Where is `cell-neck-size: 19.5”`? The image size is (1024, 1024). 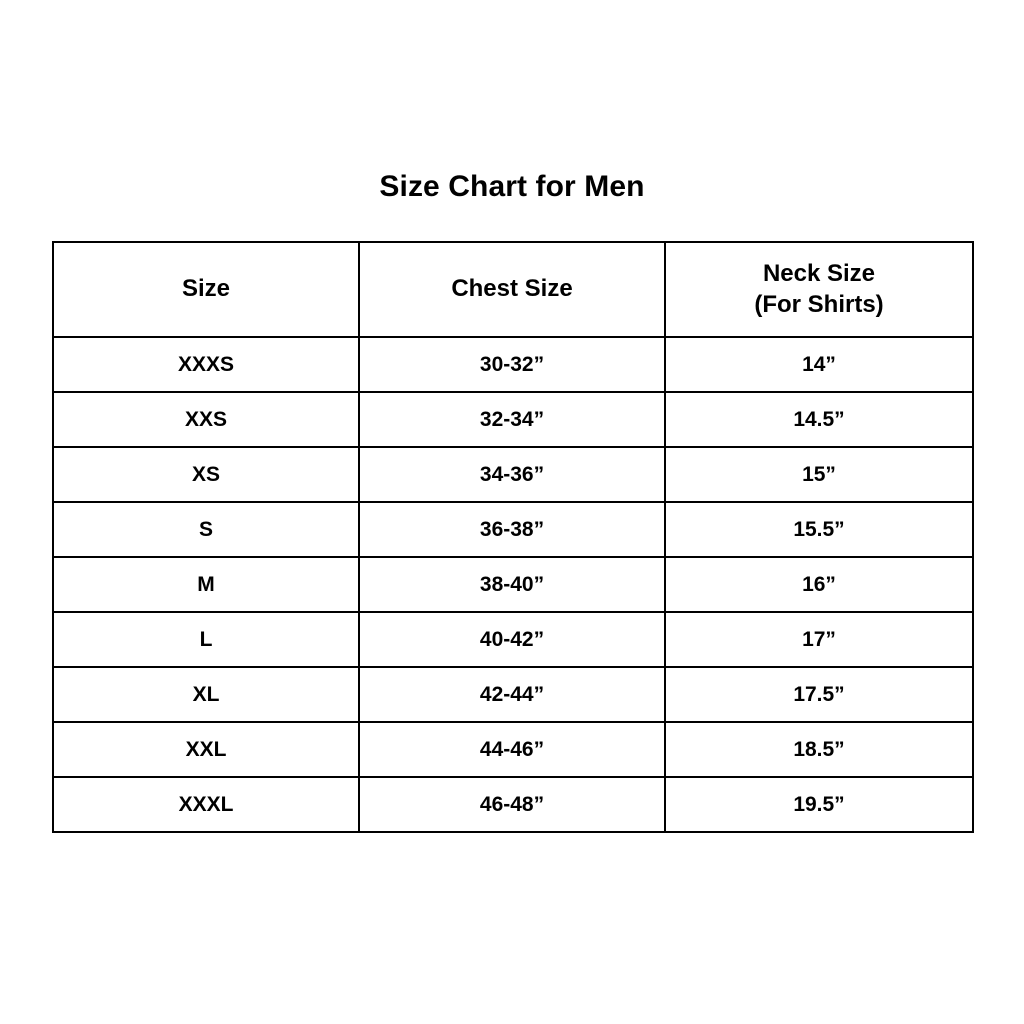 cell-neck-size: 19.5” is located at coordinates (819, 804).